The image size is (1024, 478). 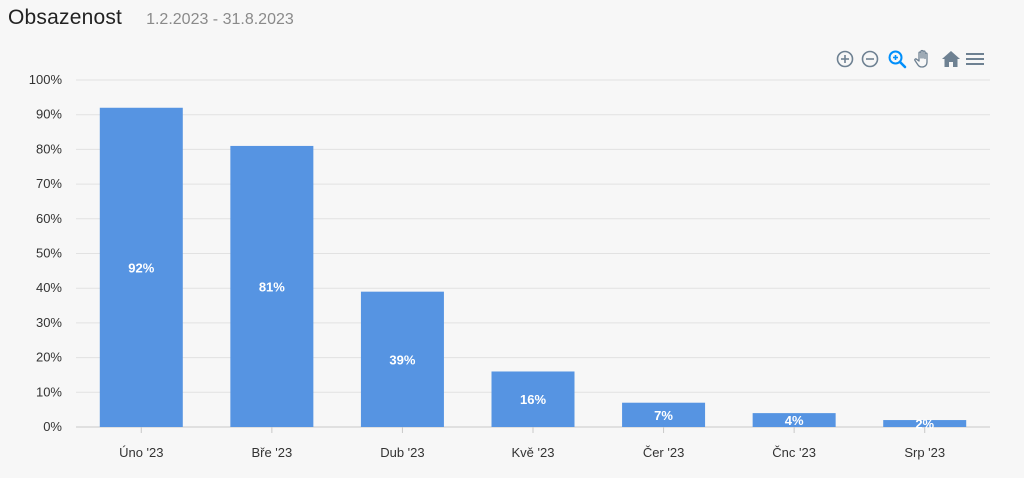 What do you see at coordinates (664, 452) in the screenshot?
I see `x-tick-label: Čer '23` at bounding box center [664, 452].